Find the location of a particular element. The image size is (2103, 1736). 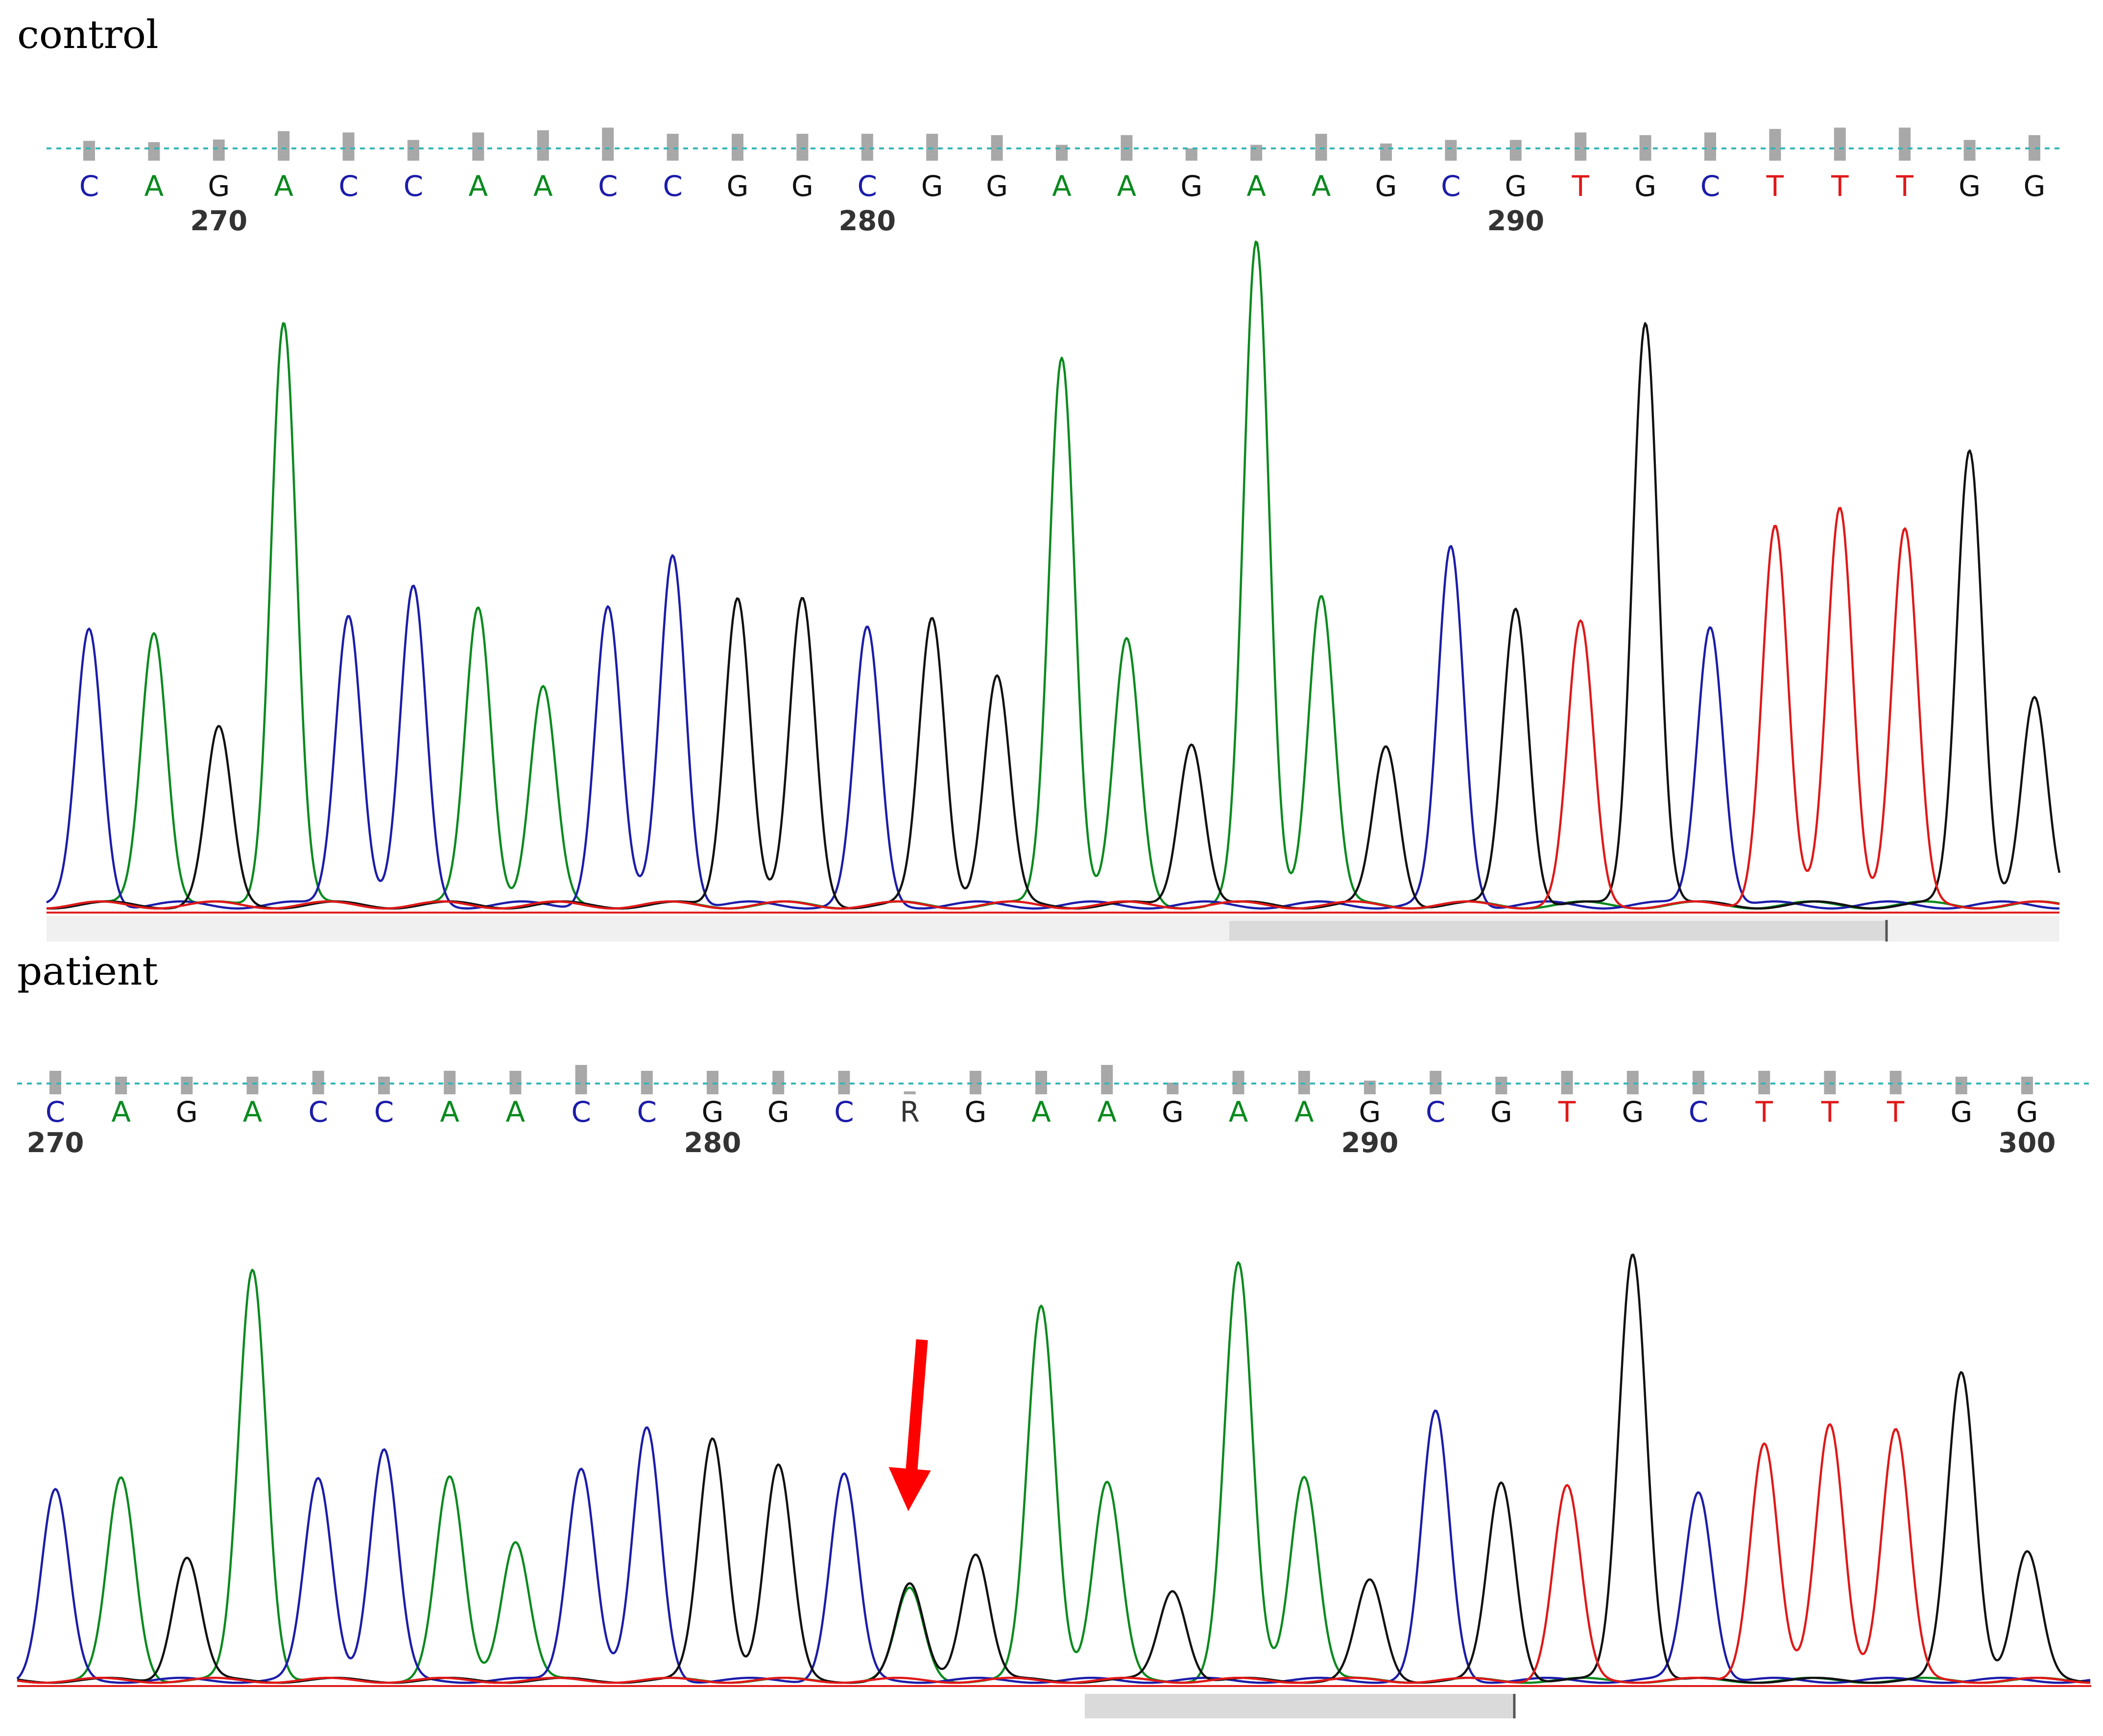

trace-T is located at coordinates (1054, 1553).